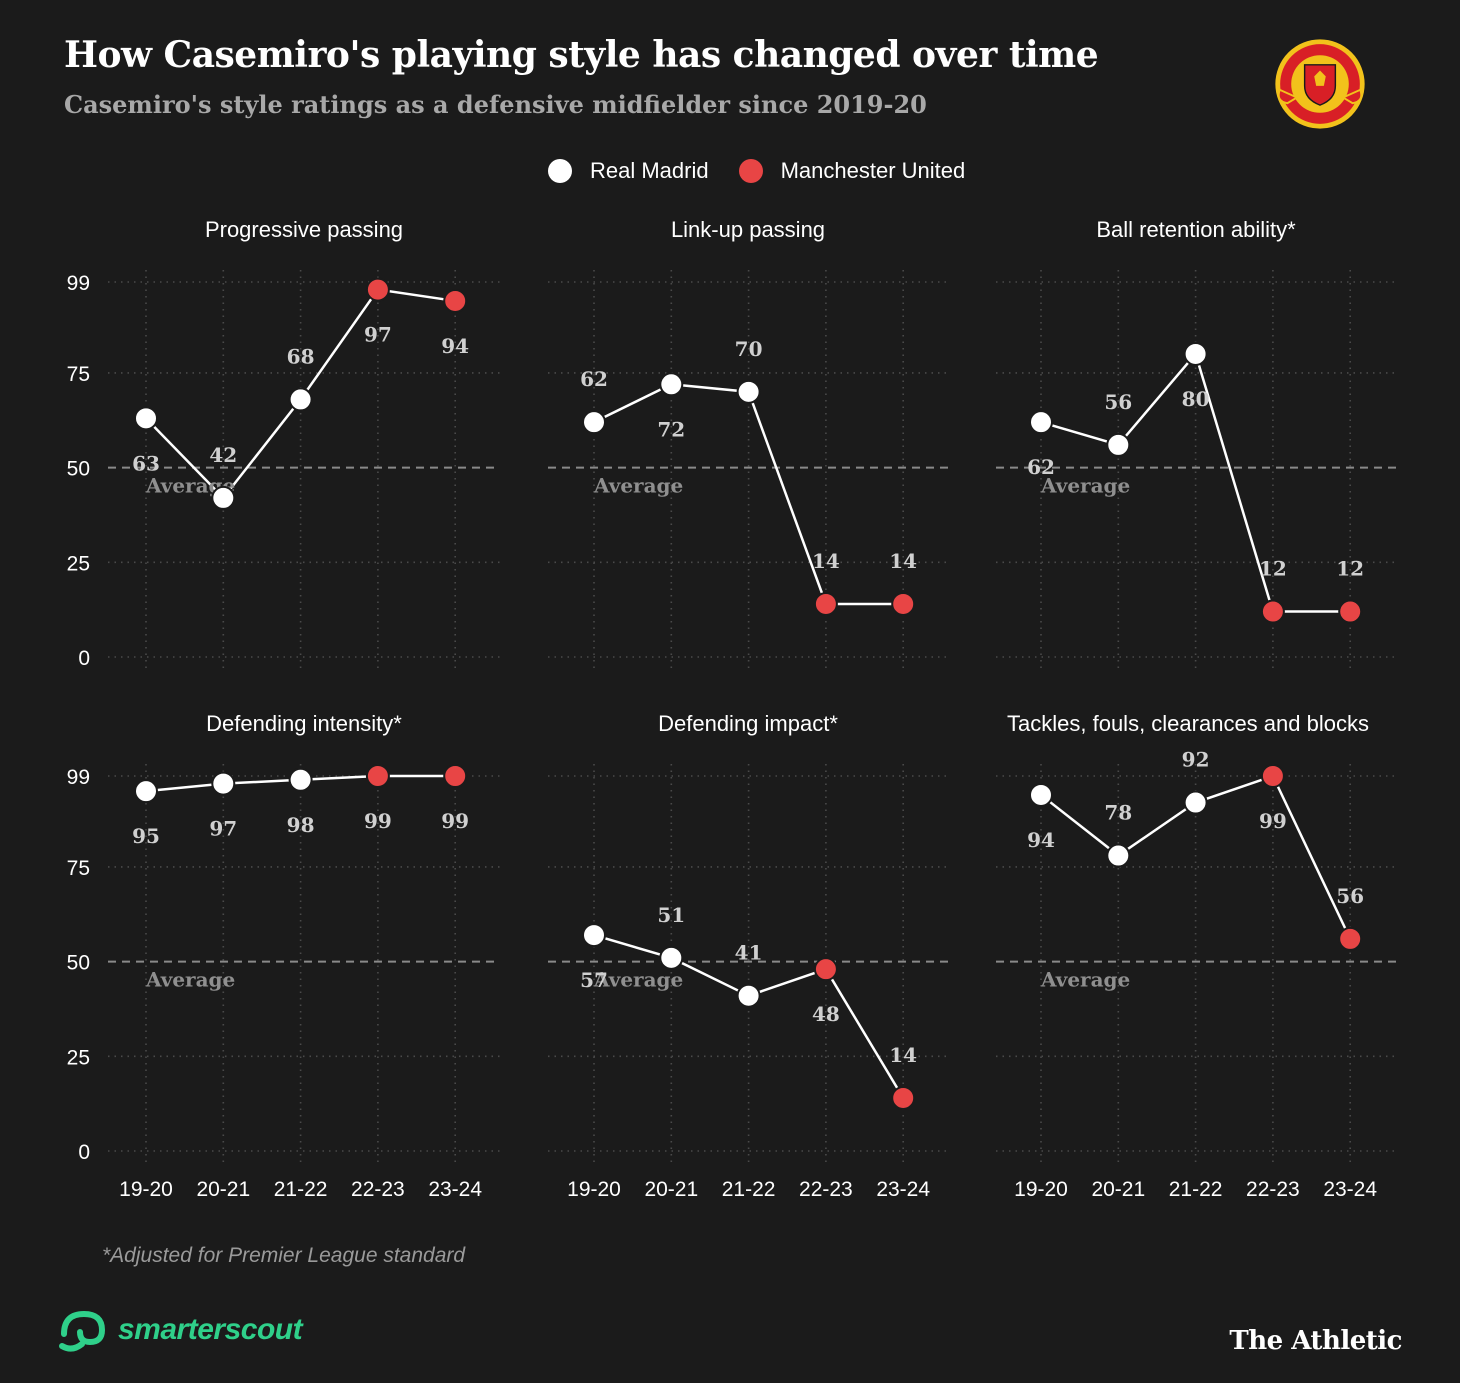  Describe the element at coordinates (748, 723) in the screenshot. I see `panel-title: Defending impact*` at that location.